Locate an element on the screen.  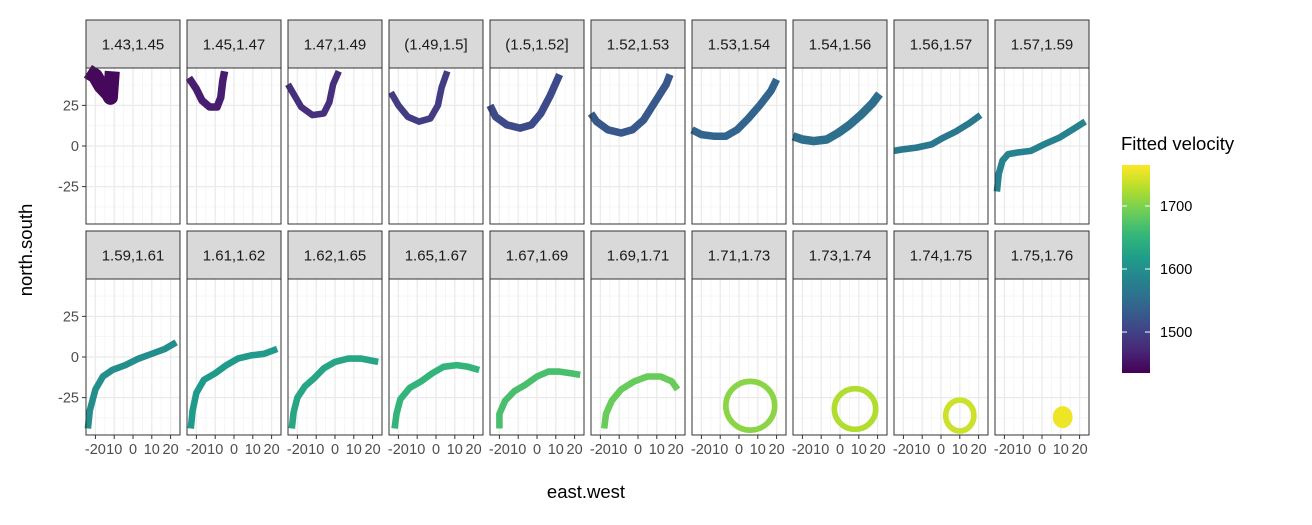
facet-panel: 1.73,1.74 is located at coordinates (840, 333).